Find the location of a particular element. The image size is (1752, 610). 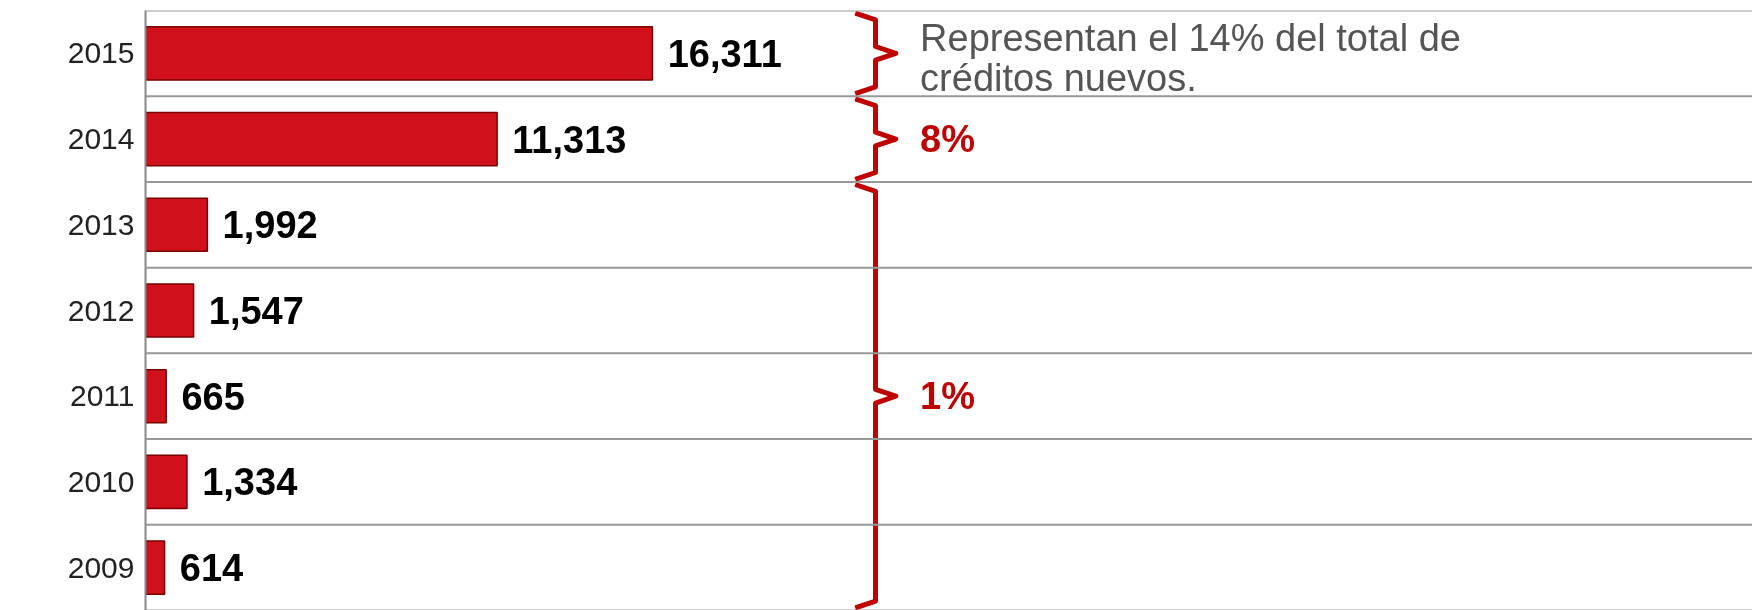

y-tick-label: 2012 is located at coordinates (101, 310).